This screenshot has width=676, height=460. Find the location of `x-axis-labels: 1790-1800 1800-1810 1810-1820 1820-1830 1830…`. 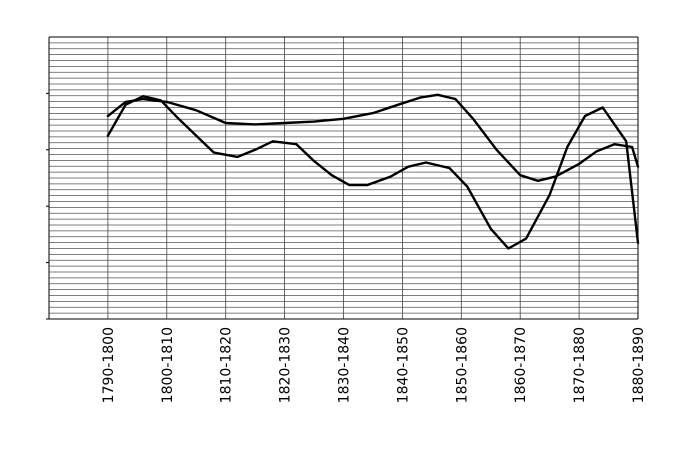

x-axis-labels: 1790-1800 1800-1810 1810-1820 1820-1830 1830… is located at coordinates (374, 365).